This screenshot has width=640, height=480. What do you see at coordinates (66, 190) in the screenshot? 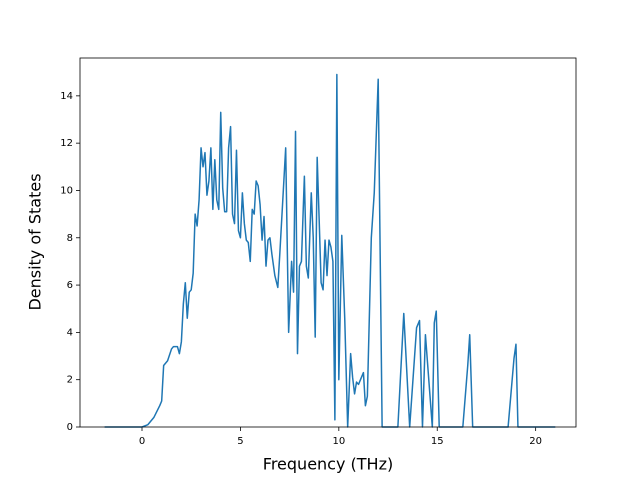
I see `y-tick-label: 10` at bounding box center [66, 190].